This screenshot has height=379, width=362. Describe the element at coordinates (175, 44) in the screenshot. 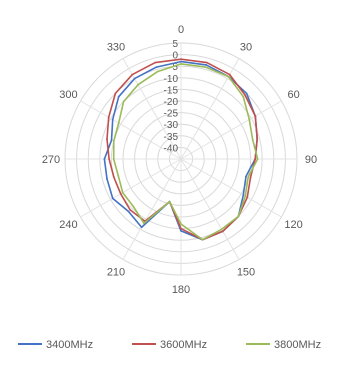

I see `radial-tick-label: 5` at that location.